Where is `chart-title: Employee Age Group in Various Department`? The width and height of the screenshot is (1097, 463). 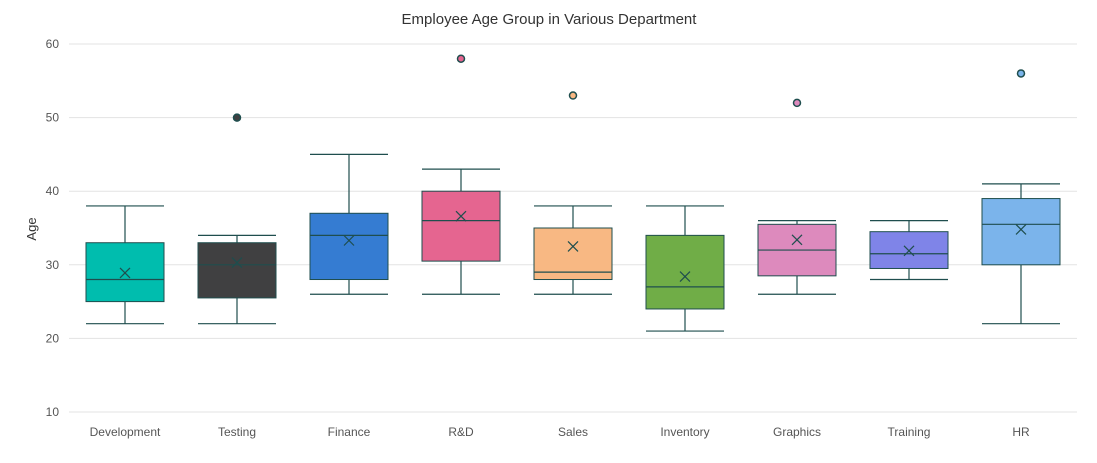 chart-title: Employee Age Group in Various Department is located at coordinates (550, 19).